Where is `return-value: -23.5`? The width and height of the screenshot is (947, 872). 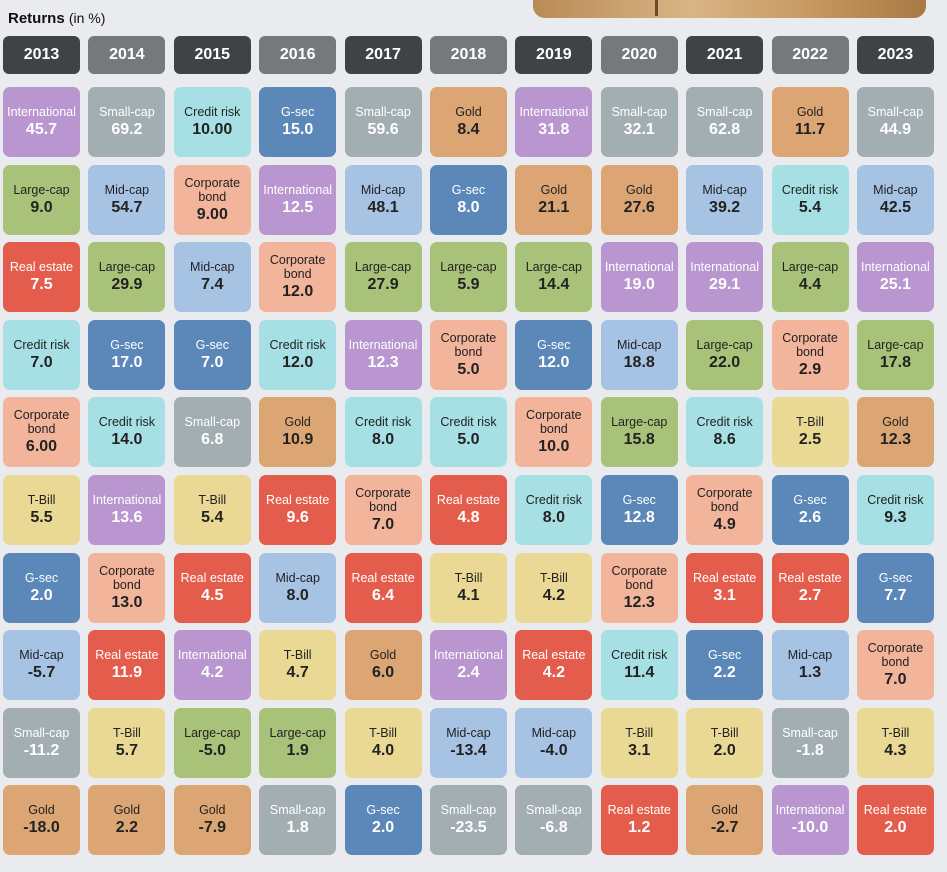 return-value: -23.5 is located at coordinates (468, 828).